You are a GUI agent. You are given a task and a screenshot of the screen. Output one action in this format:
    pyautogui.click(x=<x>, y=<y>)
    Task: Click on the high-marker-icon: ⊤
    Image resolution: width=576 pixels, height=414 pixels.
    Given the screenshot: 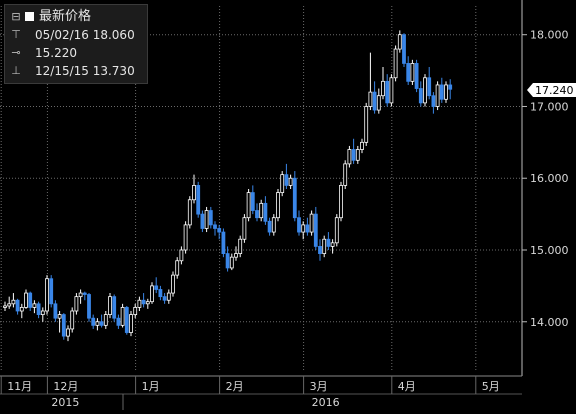 What is the action you would take?
    pyautogui.click(x=16, y=35)
    